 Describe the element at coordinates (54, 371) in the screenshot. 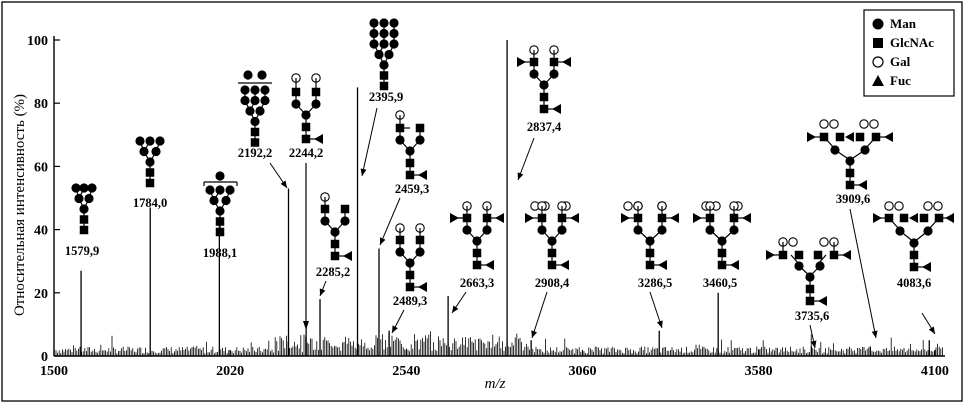

I see `x-tick-label: 1500` at that location.